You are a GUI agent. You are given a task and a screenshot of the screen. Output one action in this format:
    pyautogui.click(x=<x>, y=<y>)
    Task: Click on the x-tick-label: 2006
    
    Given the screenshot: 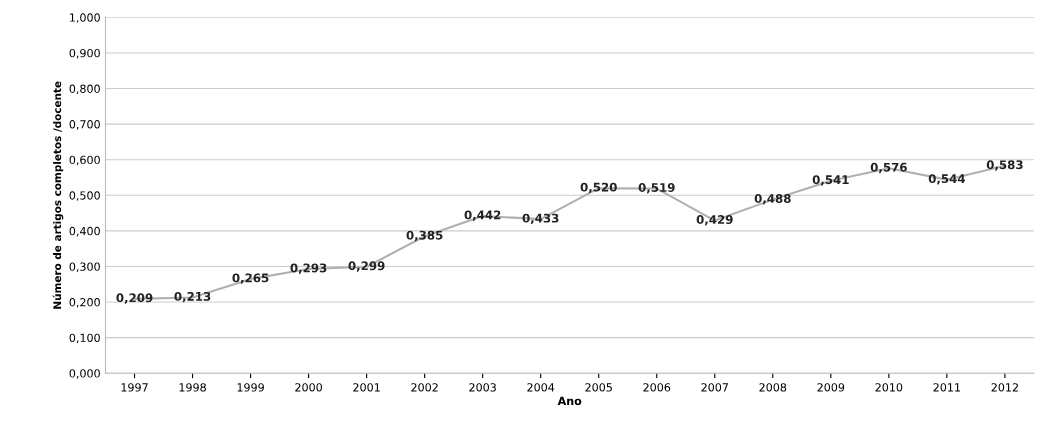 What is the action you would take?
    pyautogui.click(x=657, y=387)
    